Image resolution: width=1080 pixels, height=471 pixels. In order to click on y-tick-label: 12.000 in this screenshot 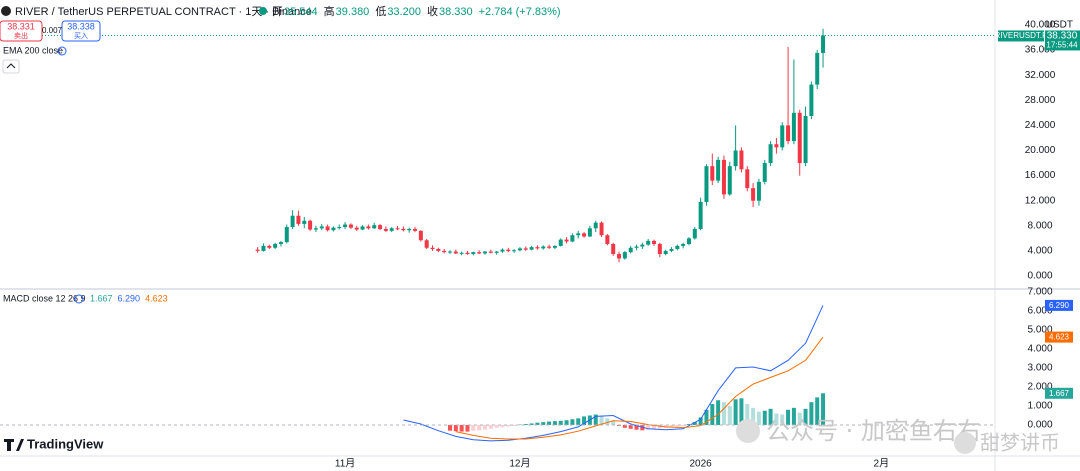, I will do `click(1040, 200)`.